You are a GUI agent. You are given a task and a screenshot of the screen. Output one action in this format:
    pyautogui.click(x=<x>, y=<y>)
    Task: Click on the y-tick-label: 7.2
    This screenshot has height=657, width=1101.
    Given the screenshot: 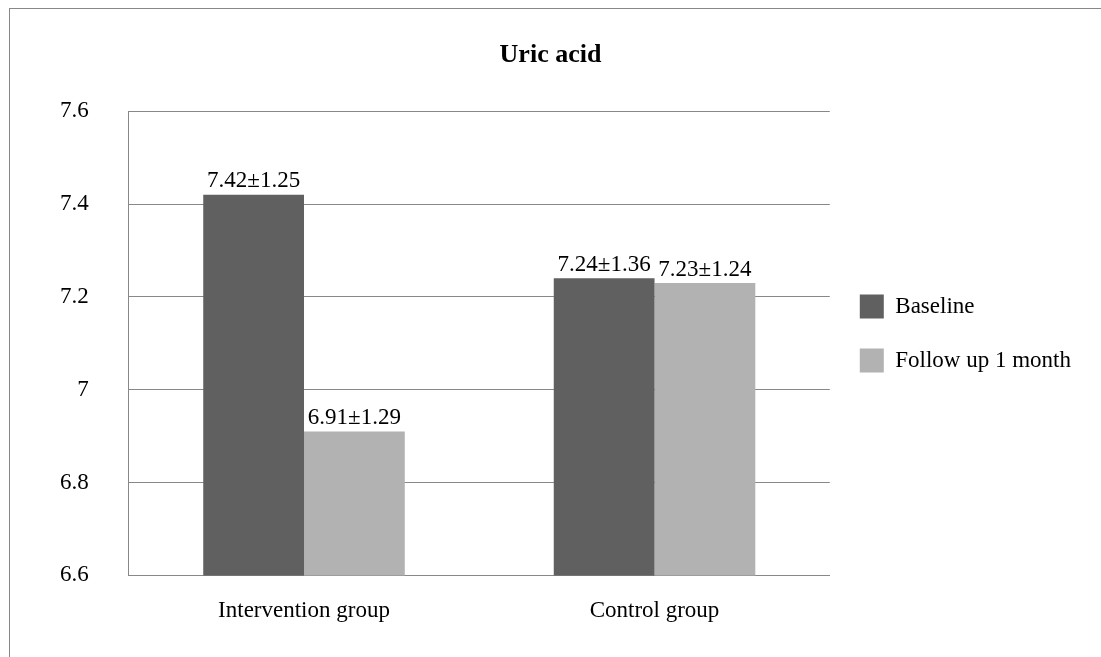 What is the action you would take?
    pyautogui.click(x=74, y=295)
    